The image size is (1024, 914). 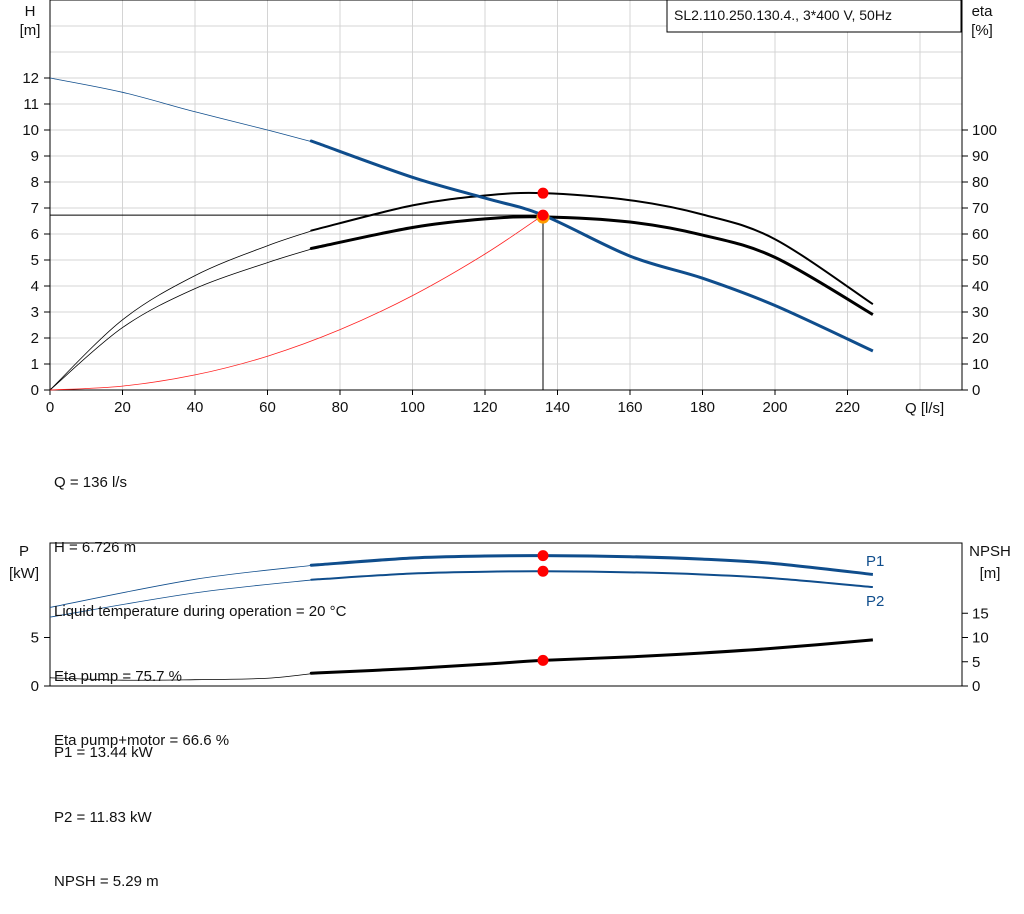 What do you see at coordinates (24, 573) in the screenshot?
I see `p-axis-unit: [kW]` at bounding box center [24, 573].